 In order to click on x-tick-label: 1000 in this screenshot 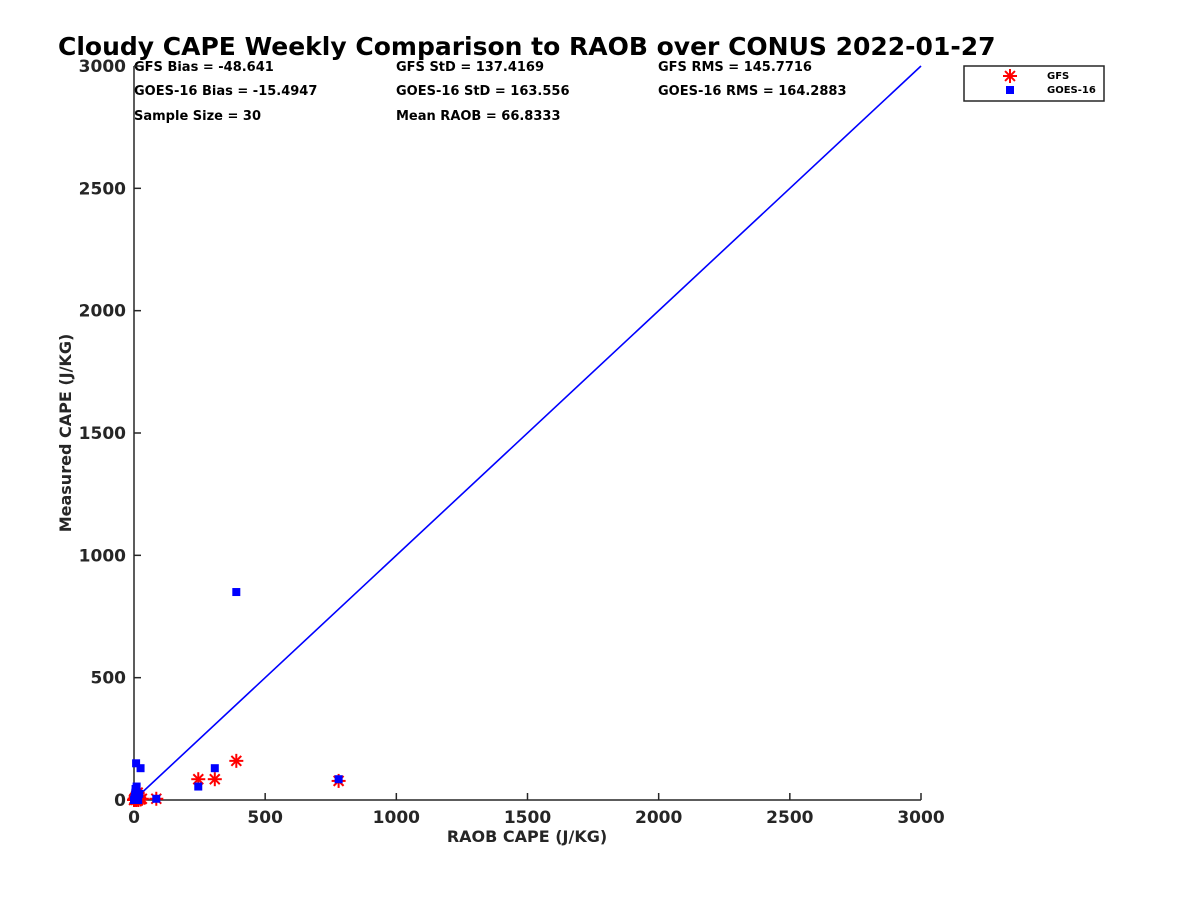, I will do `click(396, 818)`.